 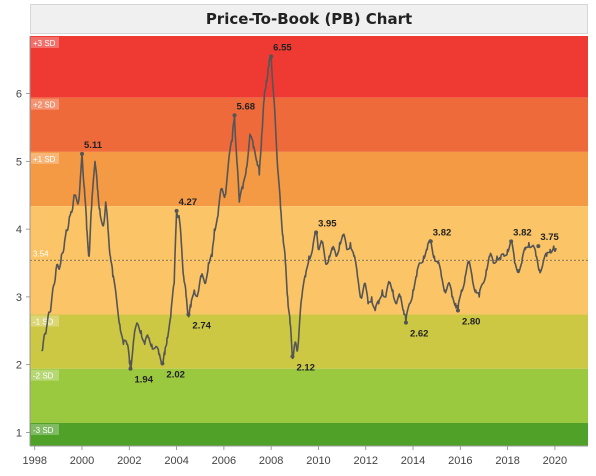 What do you see at coordinates (271, 461) in the screenshot?
I see `x-tick-label: 2008` at bounding box center [271, 461].